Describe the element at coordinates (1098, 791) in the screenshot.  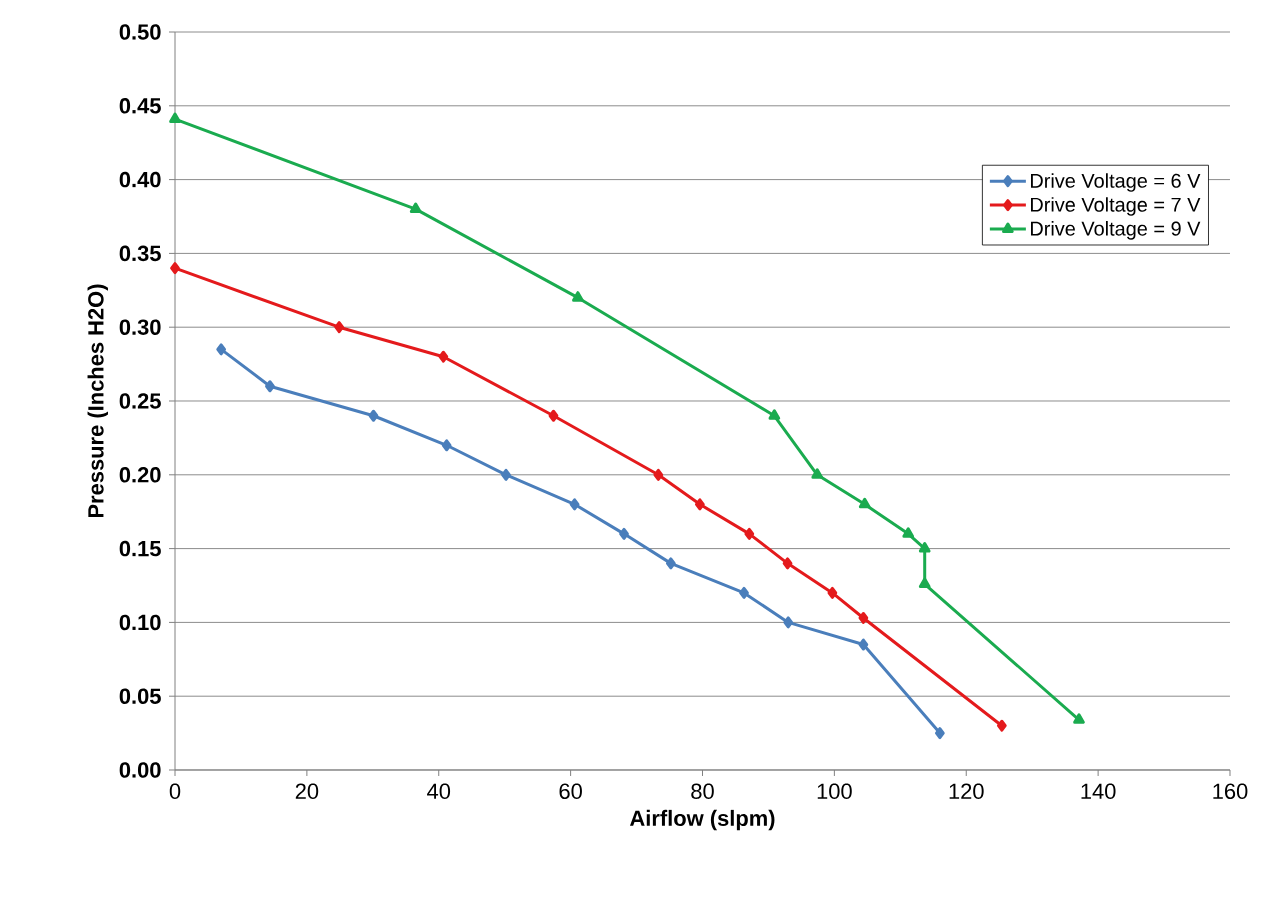
I see `x-tick-label: 140` at that location.